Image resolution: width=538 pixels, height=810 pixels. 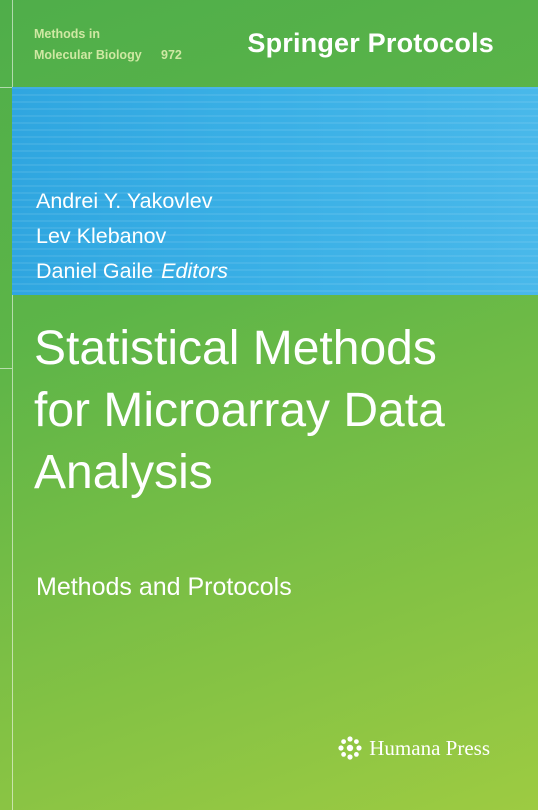 I want to click on publisher-name: Humana Press, so click(x=429, y=747).